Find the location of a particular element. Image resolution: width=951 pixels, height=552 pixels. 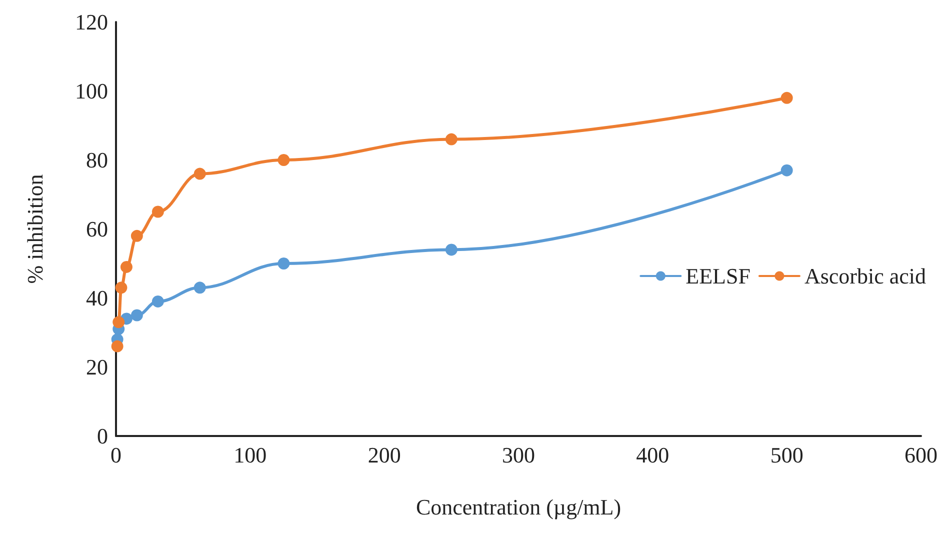

y-tick-label: 20 is located at coordinates (97, 367).